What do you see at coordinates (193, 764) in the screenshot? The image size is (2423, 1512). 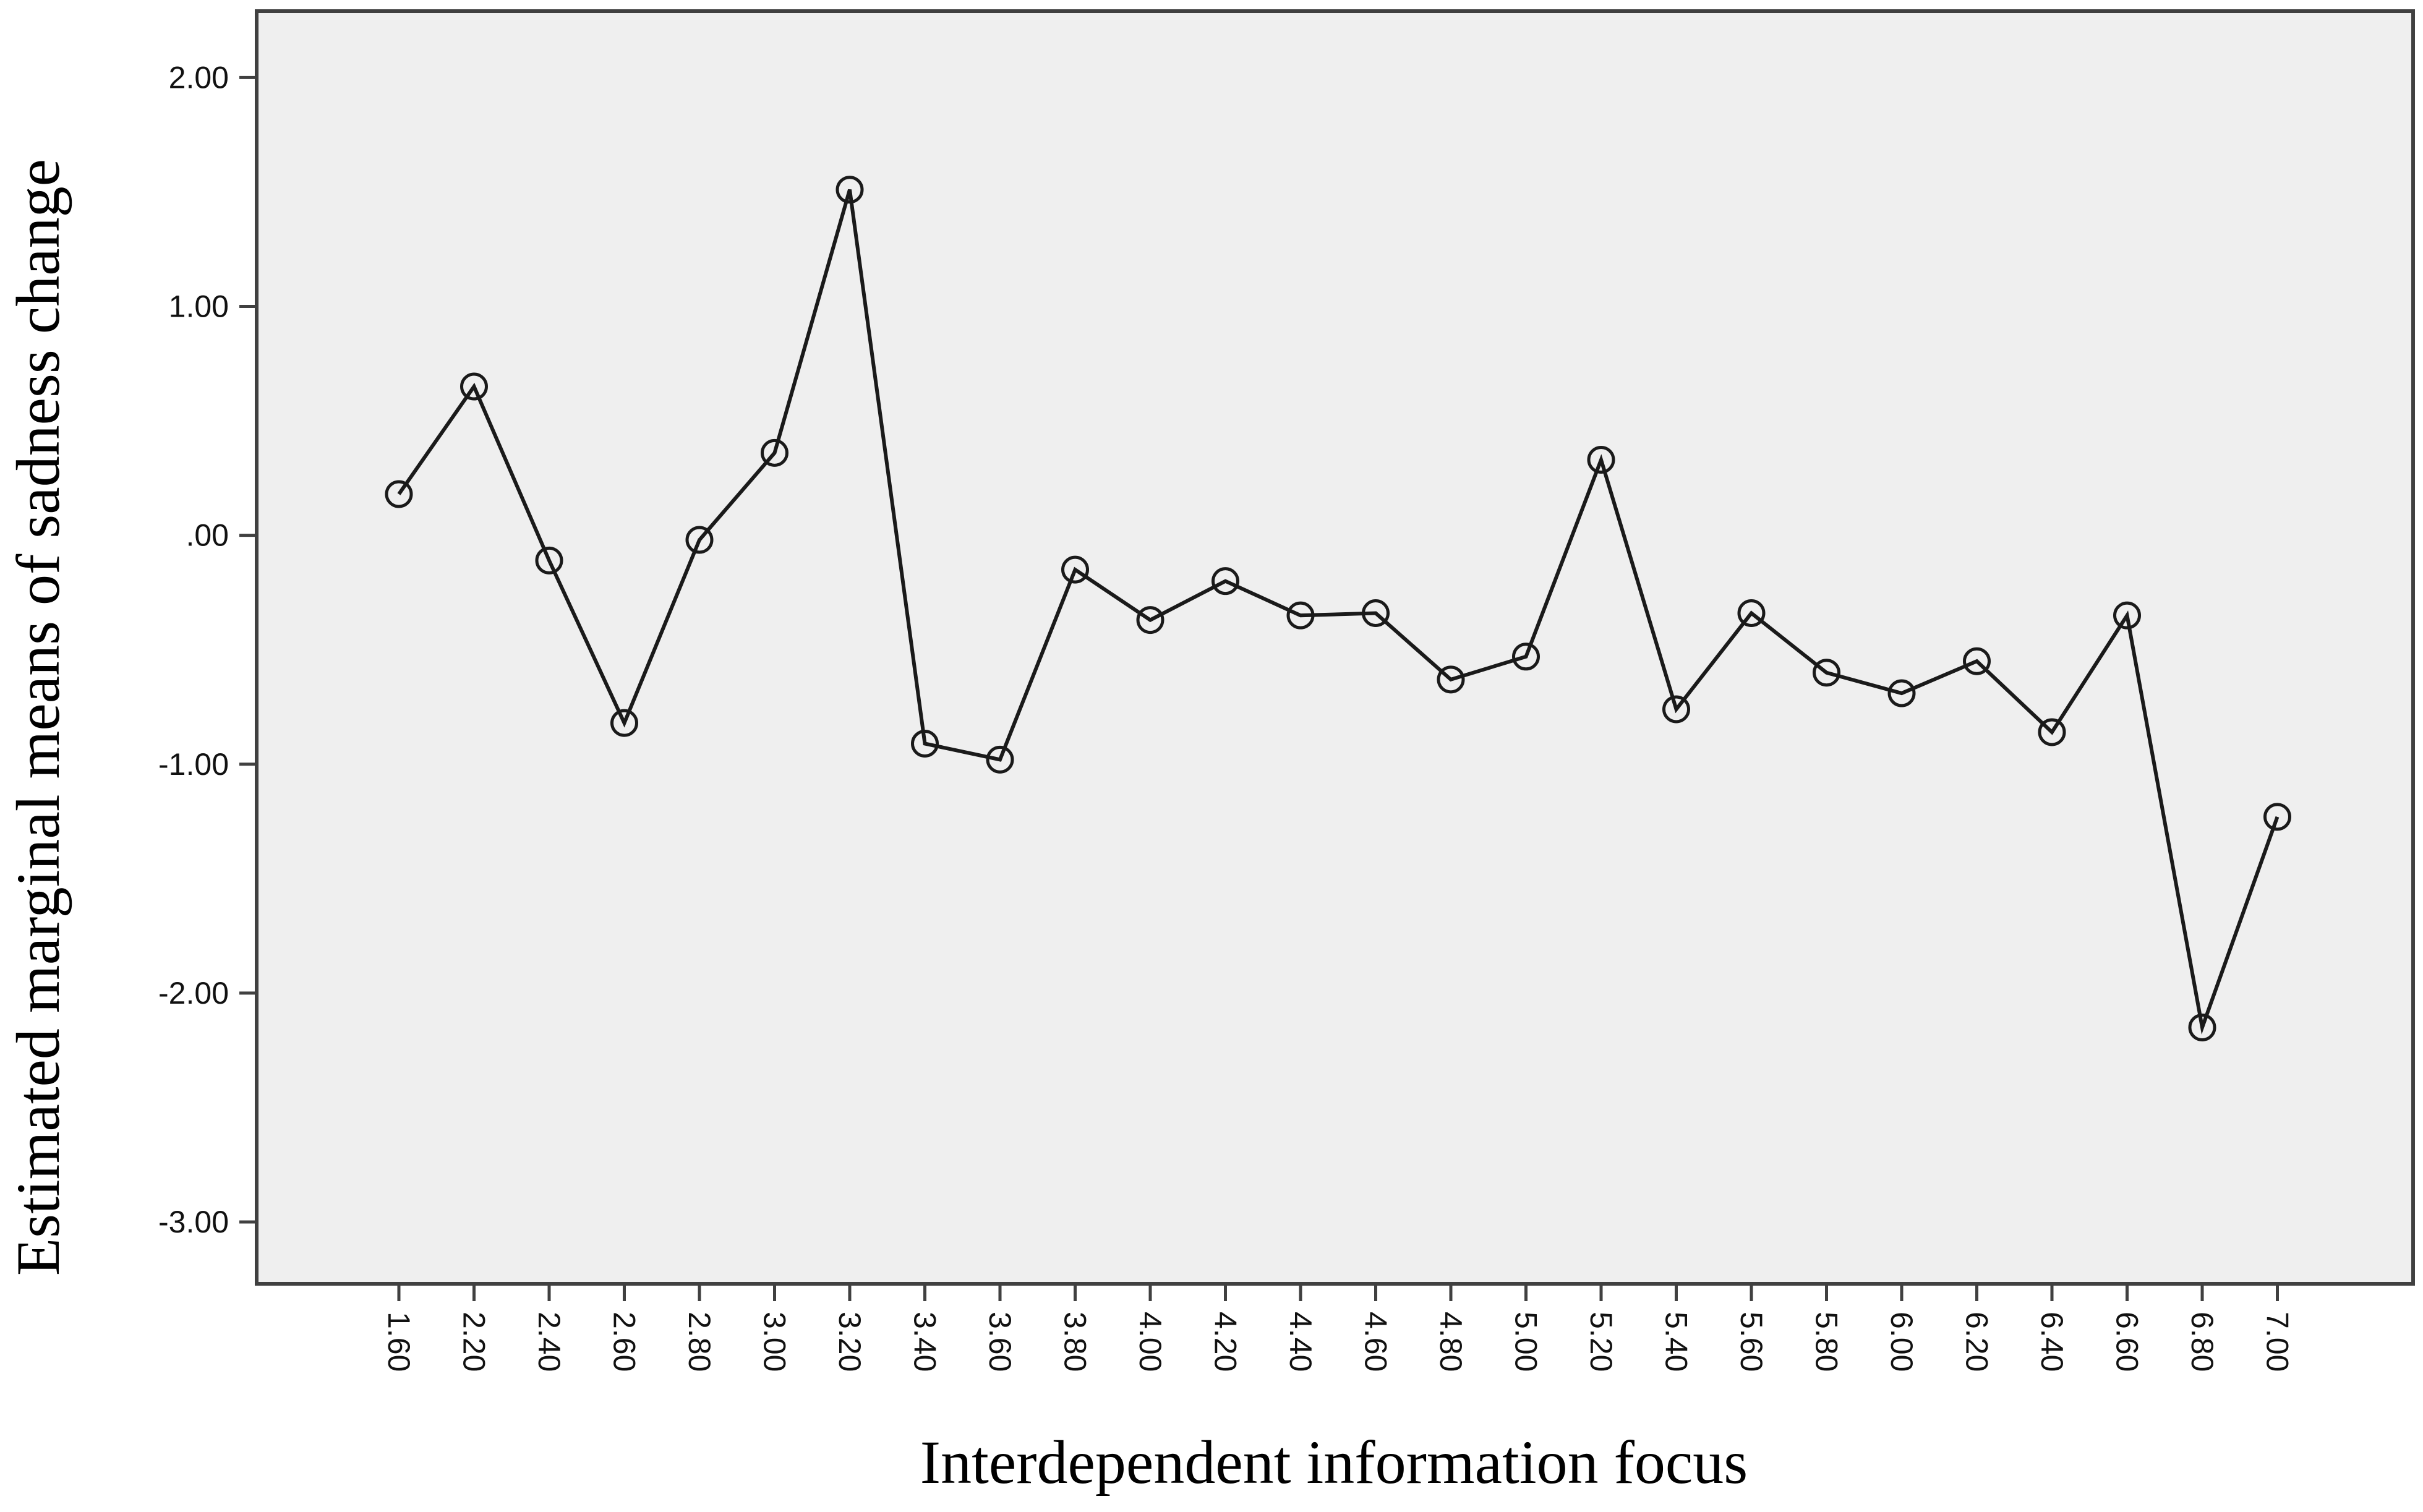 I see `y-tick-label: -1.00` at bounding box center [193, 764].